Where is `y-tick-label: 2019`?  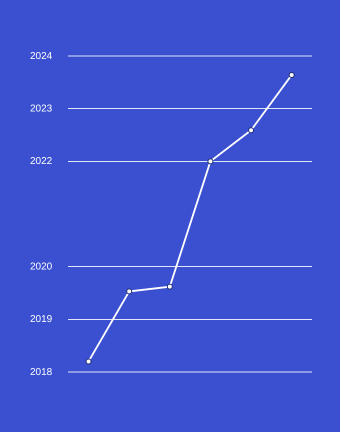 y-tick-label: 2019 is located at coordinates (41, 320).